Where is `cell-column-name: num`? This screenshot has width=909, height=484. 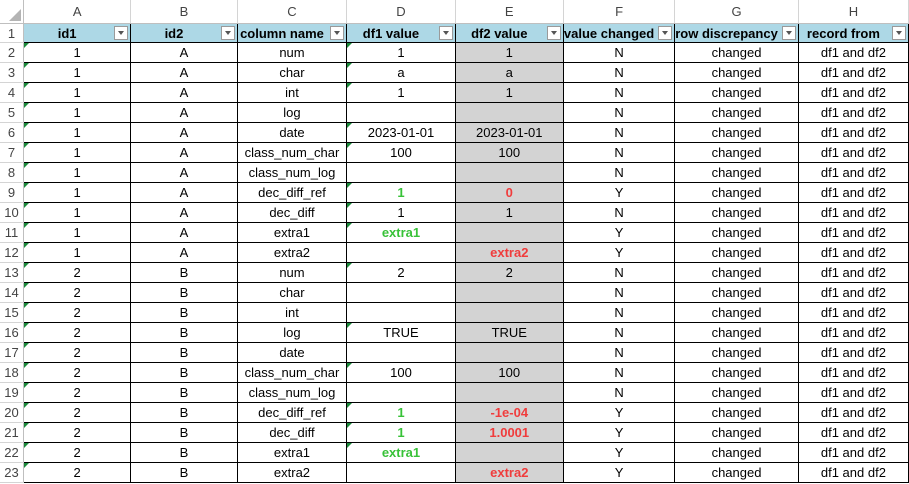
cell-column-name: num is located at coordinates (292, 272).